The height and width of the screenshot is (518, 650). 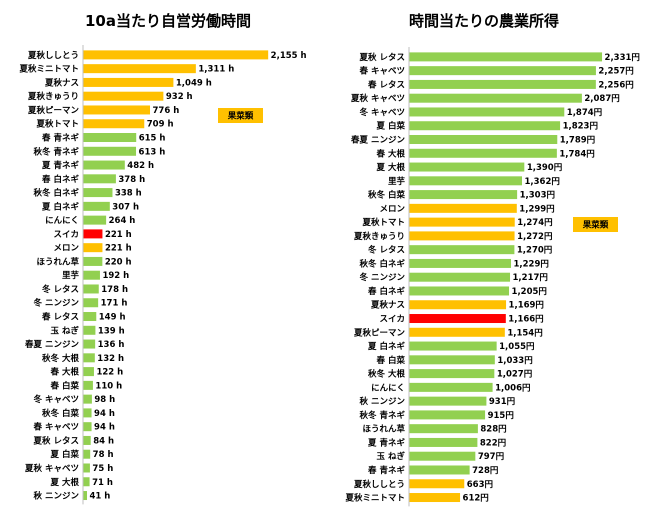 What do you see at coordinates (60, 179) in the screenshot?
I see `chart-0-category-label: 春 白ネギ` at bounding box center [60, 179].